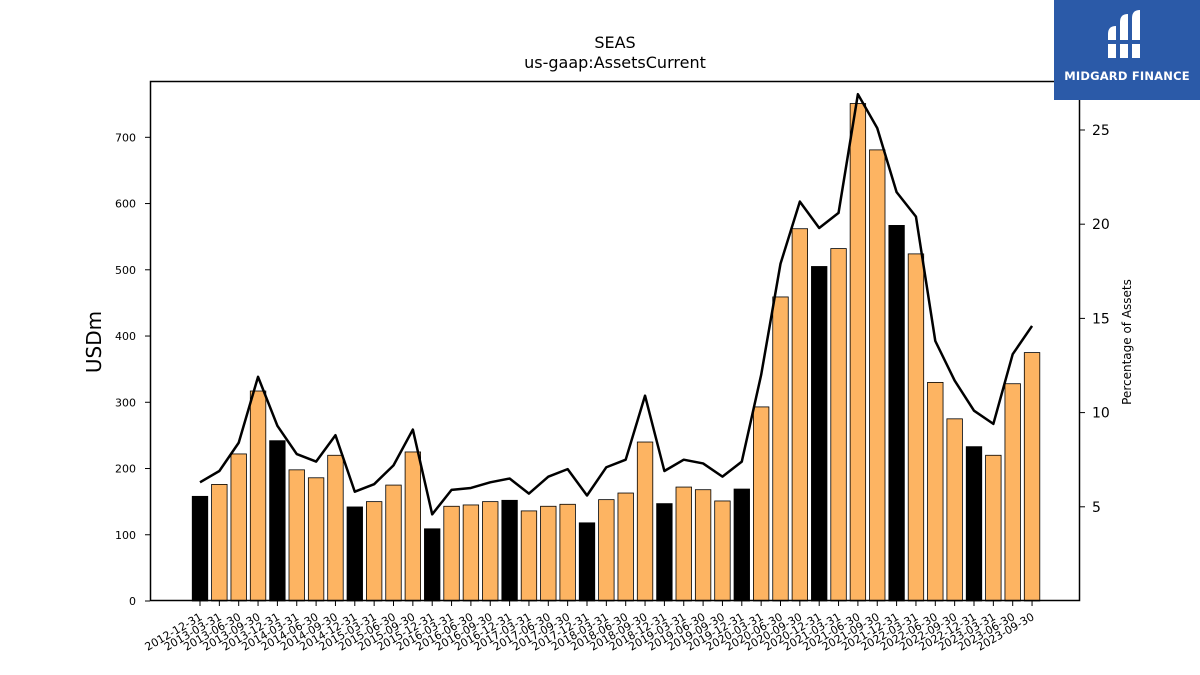  What do you see at coordinates (1101, 225) in the screenshot?
I see `y-right-tick-label: 20` at bounding box center [1101, 225].